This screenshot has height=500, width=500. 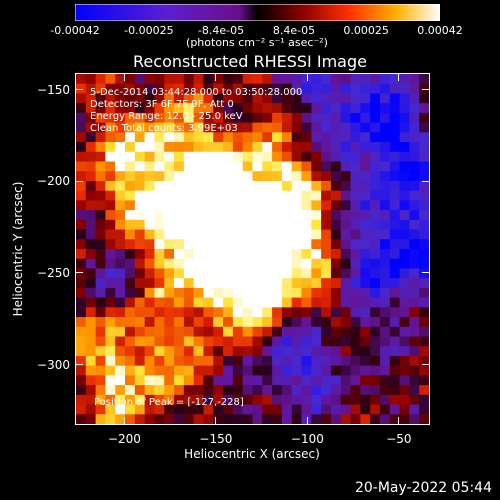 I want to click on x-tick-label: −150, so click(x=216, y=439).